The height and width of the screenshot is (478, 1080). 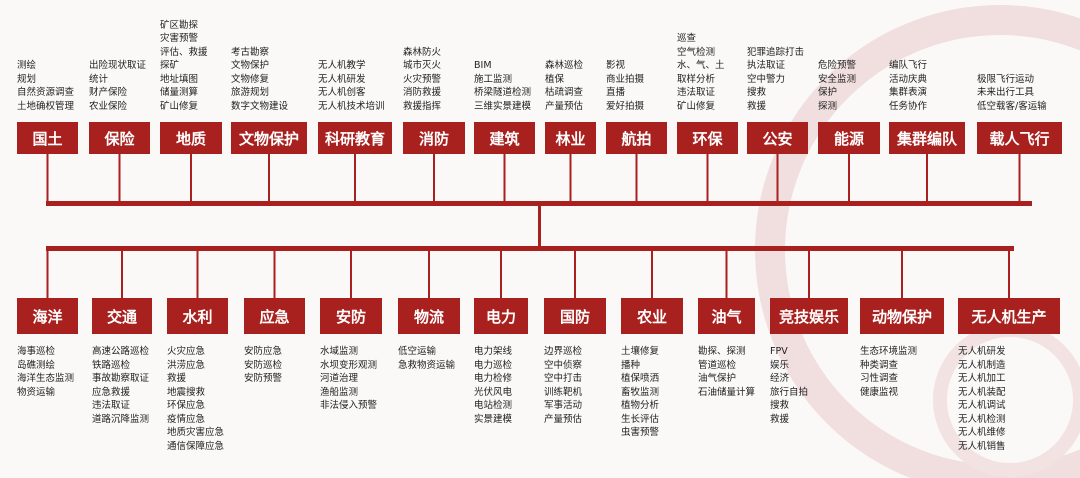 What do you see at coordinates (493, 419) in the screenshot?
I see `item: 实景建模` at bounding box center [493, 419].